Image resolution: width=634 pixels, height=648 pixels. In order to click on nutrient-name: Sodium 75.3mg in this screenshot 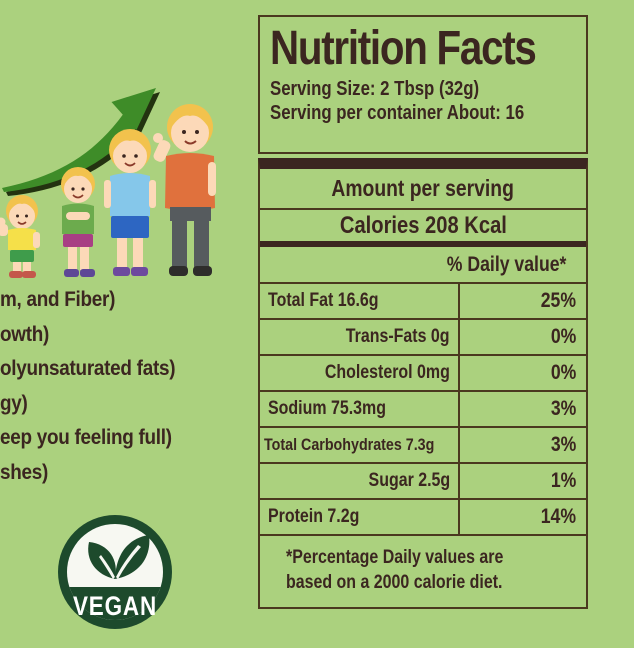, I will do `click(360, 409)`.